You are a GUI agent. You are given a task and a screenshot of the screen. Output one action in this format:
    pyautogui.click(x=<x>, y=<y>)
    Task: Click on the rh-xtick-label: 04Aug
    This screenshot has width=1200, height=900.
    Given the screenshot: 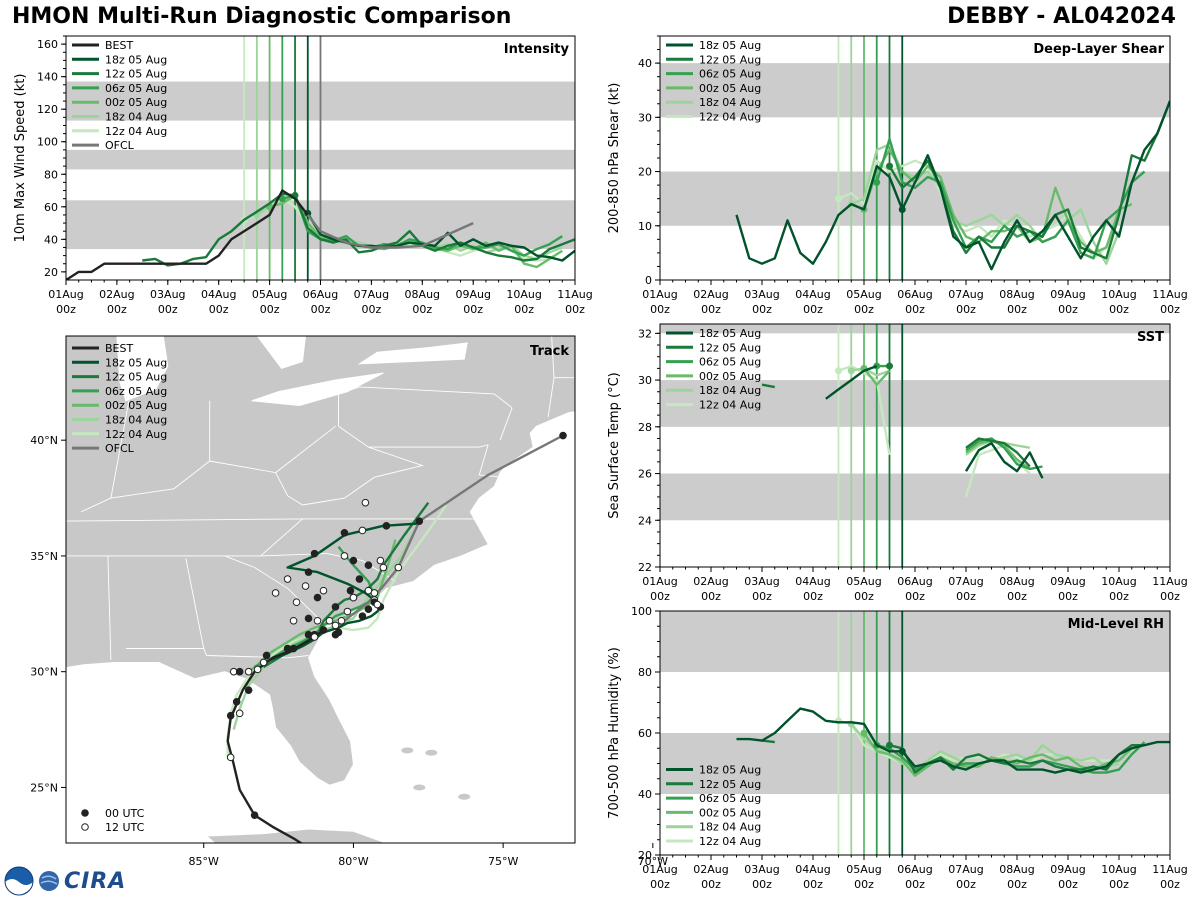 What is the action you would take?
    pyautogui.click(x=812, y=869)
    